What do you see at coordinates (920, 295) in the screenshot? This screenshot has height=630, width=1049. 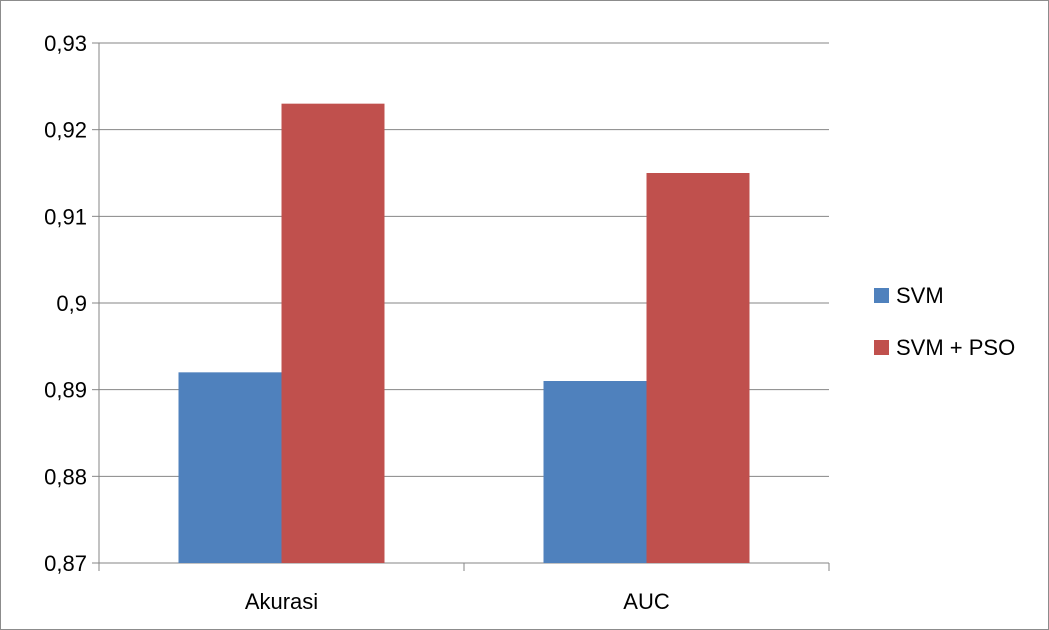 I see `legend-label: SVM` at bounding box center [920, 295].